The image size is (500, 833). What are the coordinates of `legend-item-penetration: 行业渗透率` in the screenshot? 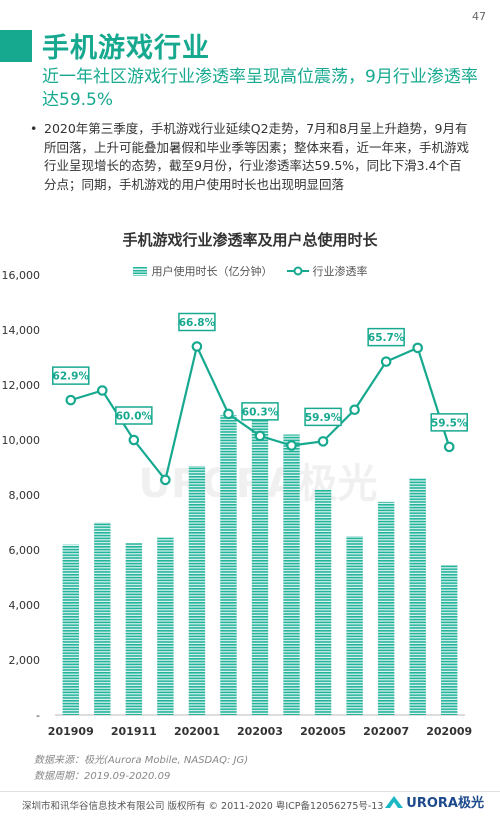 It's located at (327, 271).